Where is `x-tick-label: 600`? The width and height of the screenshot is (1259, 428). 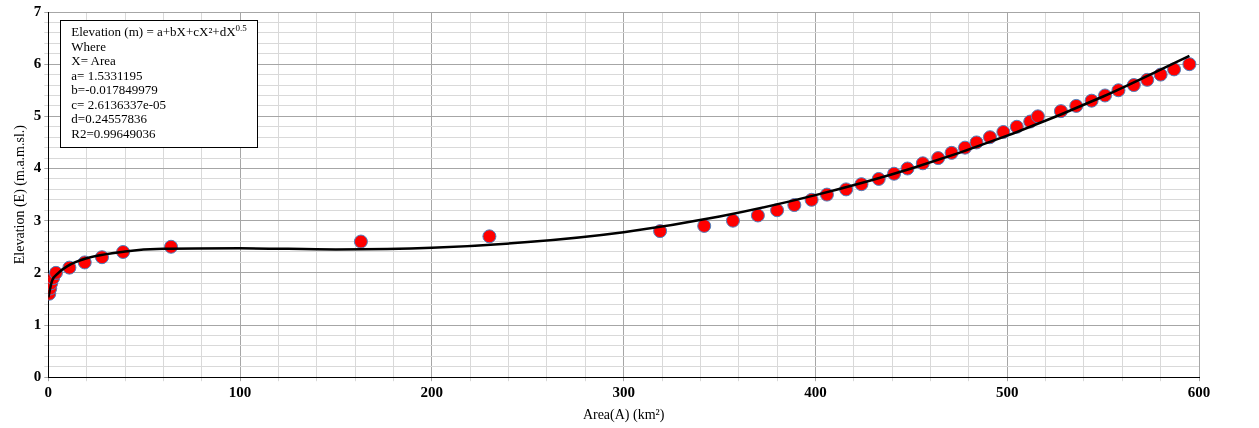 x-tick-label: 600 is located at coordinates (1199, 392).